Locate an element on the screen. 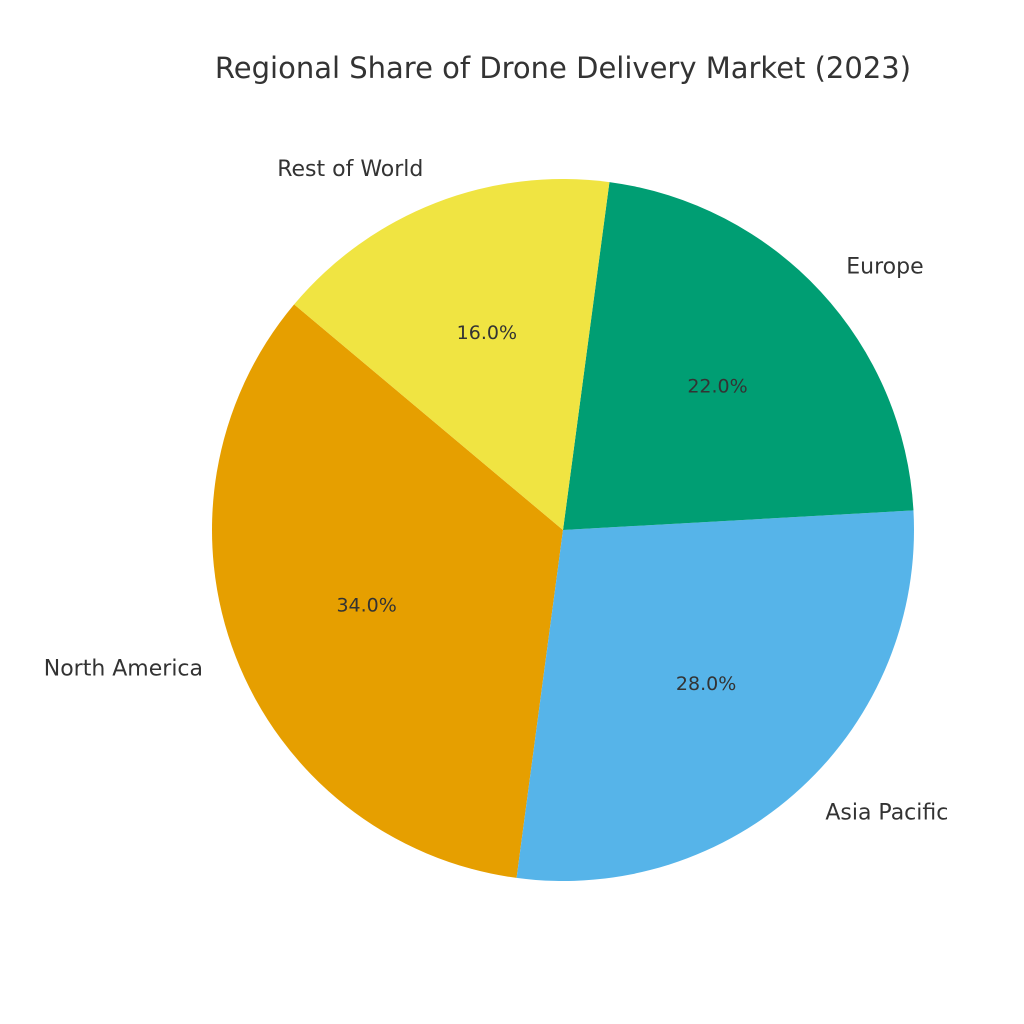 Image resolution: width=1024 pixels, height=1024 pixels. slice-label: Asia Pacific is located at coordinates (886, 812).